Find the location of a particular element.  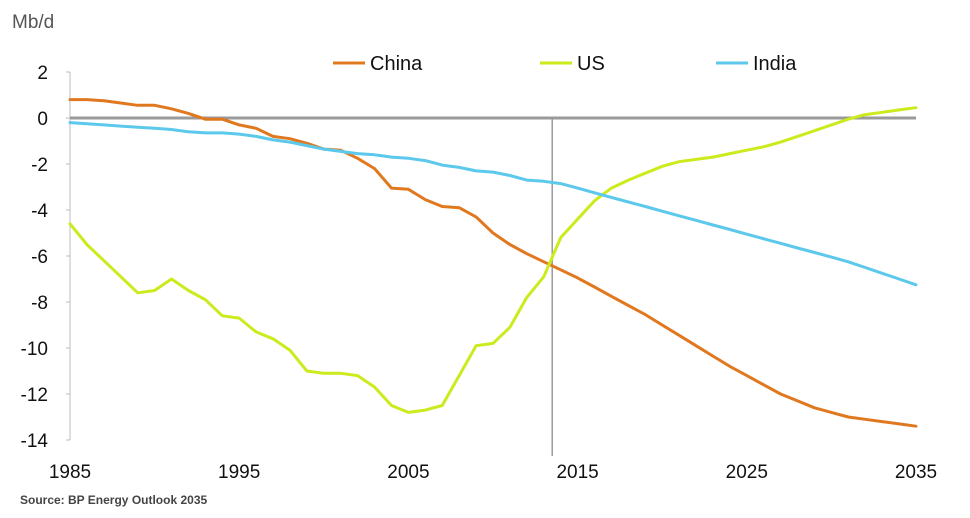

y-tick-labels: 2 0 -2 -4 -6 -8 -10 -12 -14 is located at coordinates (35, 257).